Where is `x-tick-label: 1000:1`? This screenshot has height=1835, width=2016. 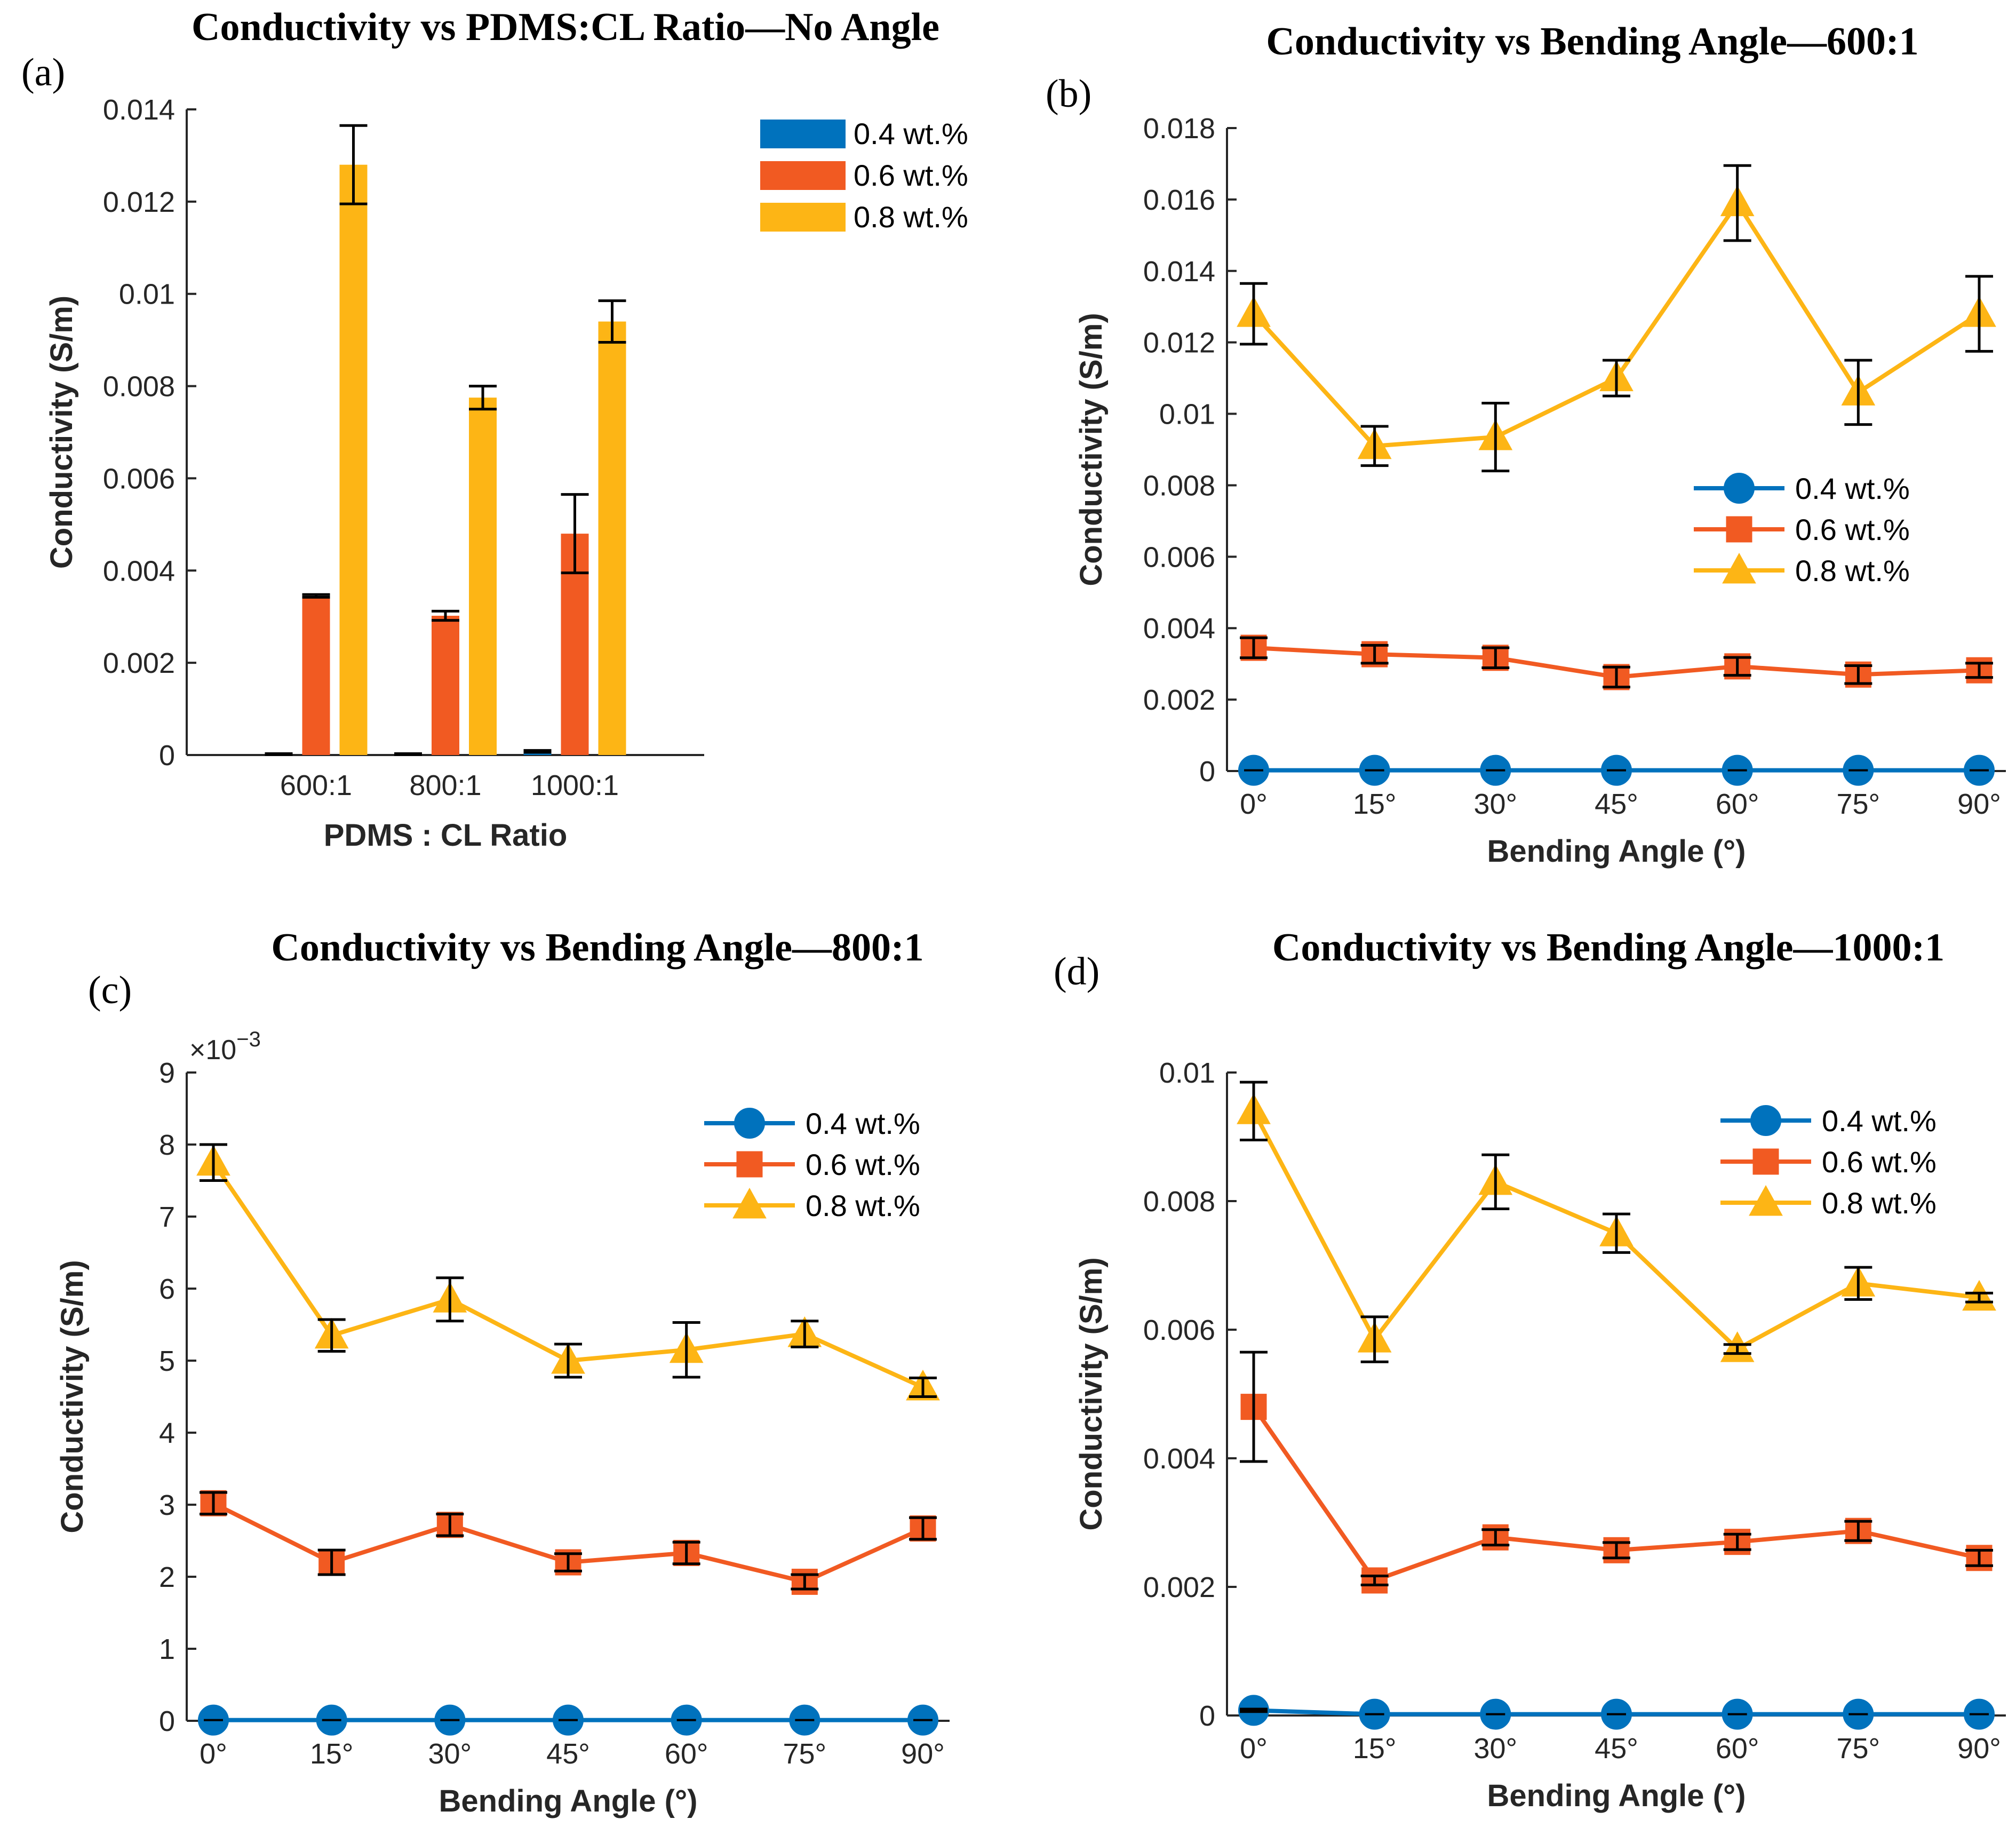
x-tick-label: 1000:1 is located at coordinates (575, 785).